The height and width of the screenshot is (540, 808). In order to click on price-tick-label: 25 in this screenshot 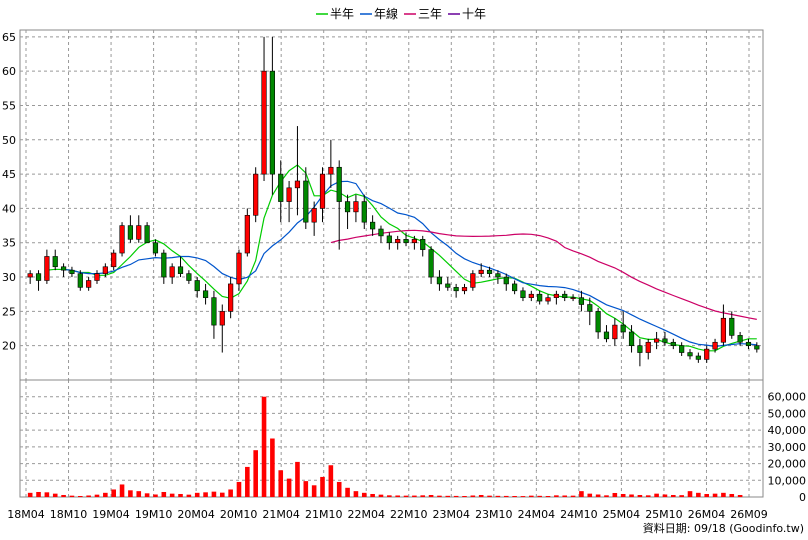, I will do `click(9, 311)`.